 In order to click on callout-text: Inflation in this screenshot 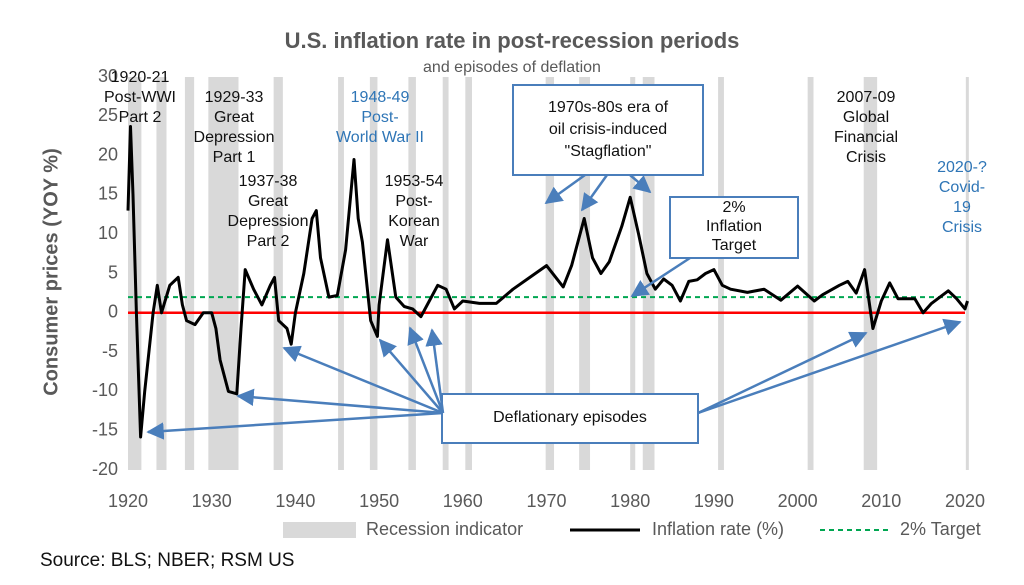, I will do `click(734, 226)`.